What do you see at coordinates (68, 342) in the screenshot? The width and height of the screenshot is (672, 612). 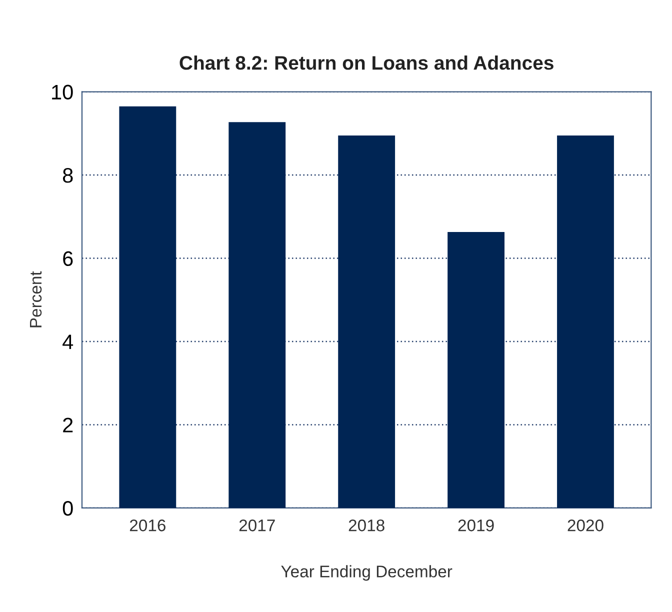 I see `y-tick-label: 4` at bounding box center [68, 342].